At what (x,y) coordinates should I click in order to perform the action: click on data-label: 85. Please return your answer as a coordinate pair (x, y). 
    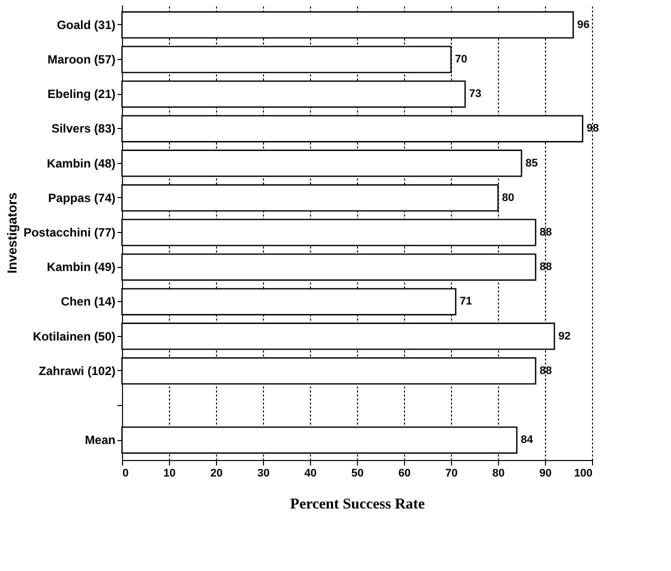
    Looking at the image, I should click on (532, 163).